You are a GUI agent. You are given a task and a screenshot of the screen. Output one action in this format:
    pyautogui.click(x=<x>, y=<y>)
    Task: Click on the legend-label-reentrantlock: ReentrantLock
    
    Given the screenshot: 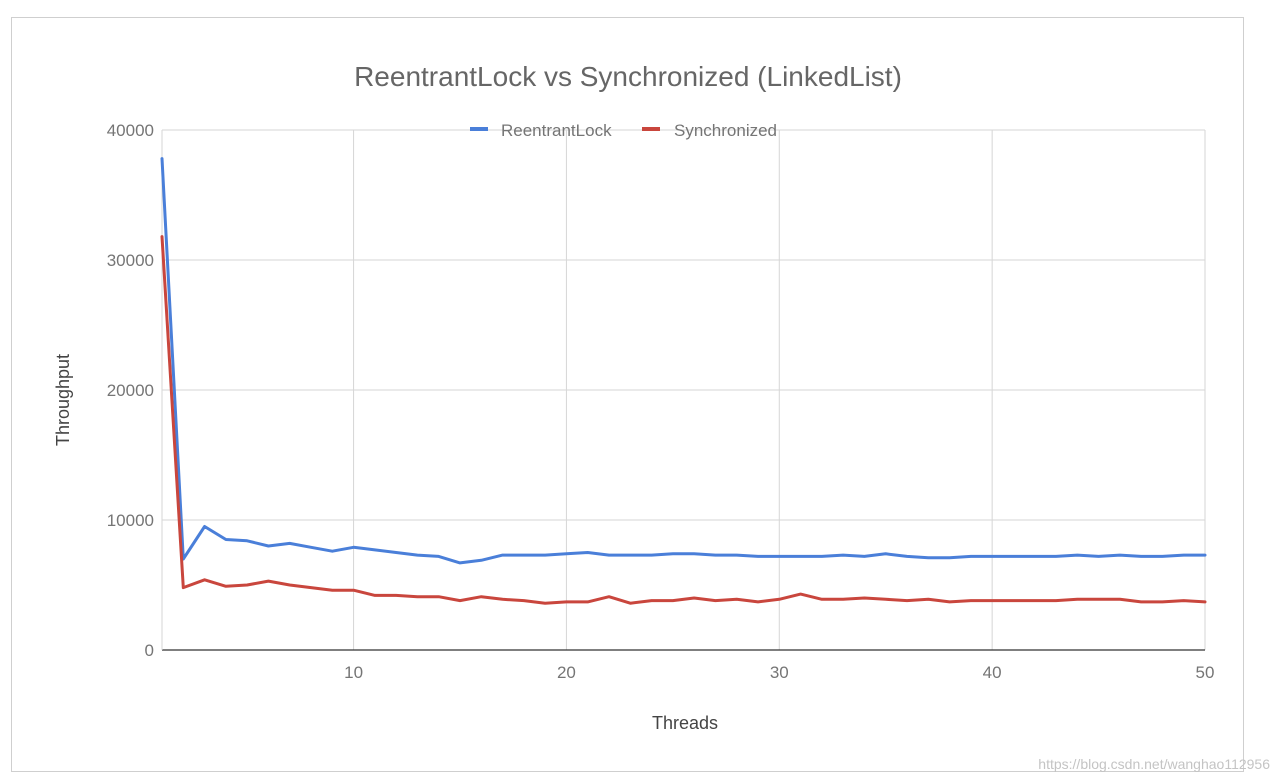 What is the action you would take?
    pyautogui.click(x=556, y=130)
    